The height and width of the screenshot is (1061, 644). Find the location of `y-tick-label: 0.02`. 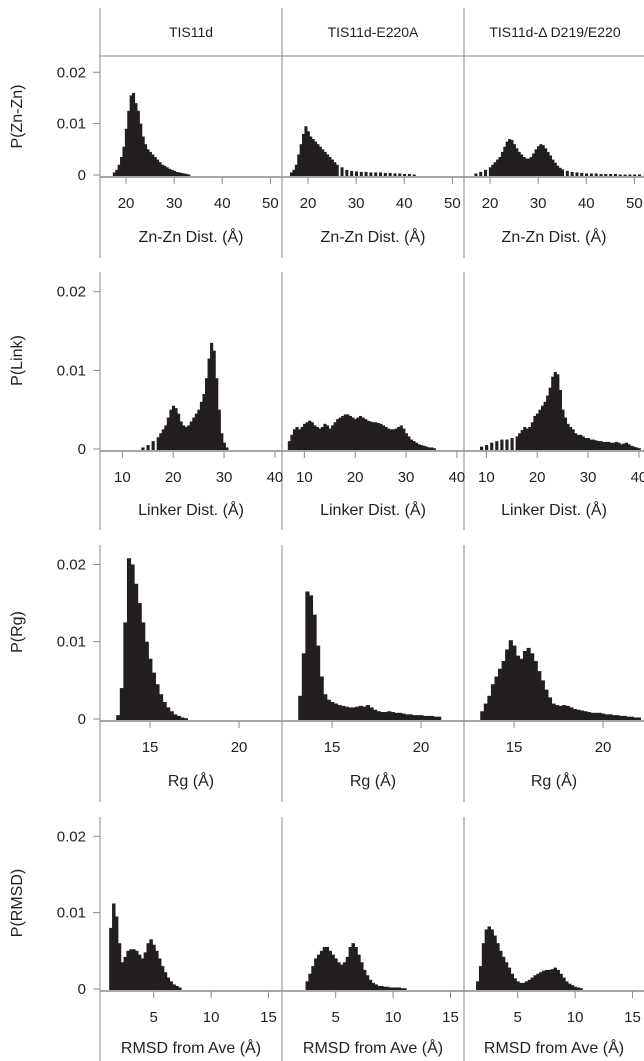

y-tick-label: 0.02 is located at coordinates (71, 72).